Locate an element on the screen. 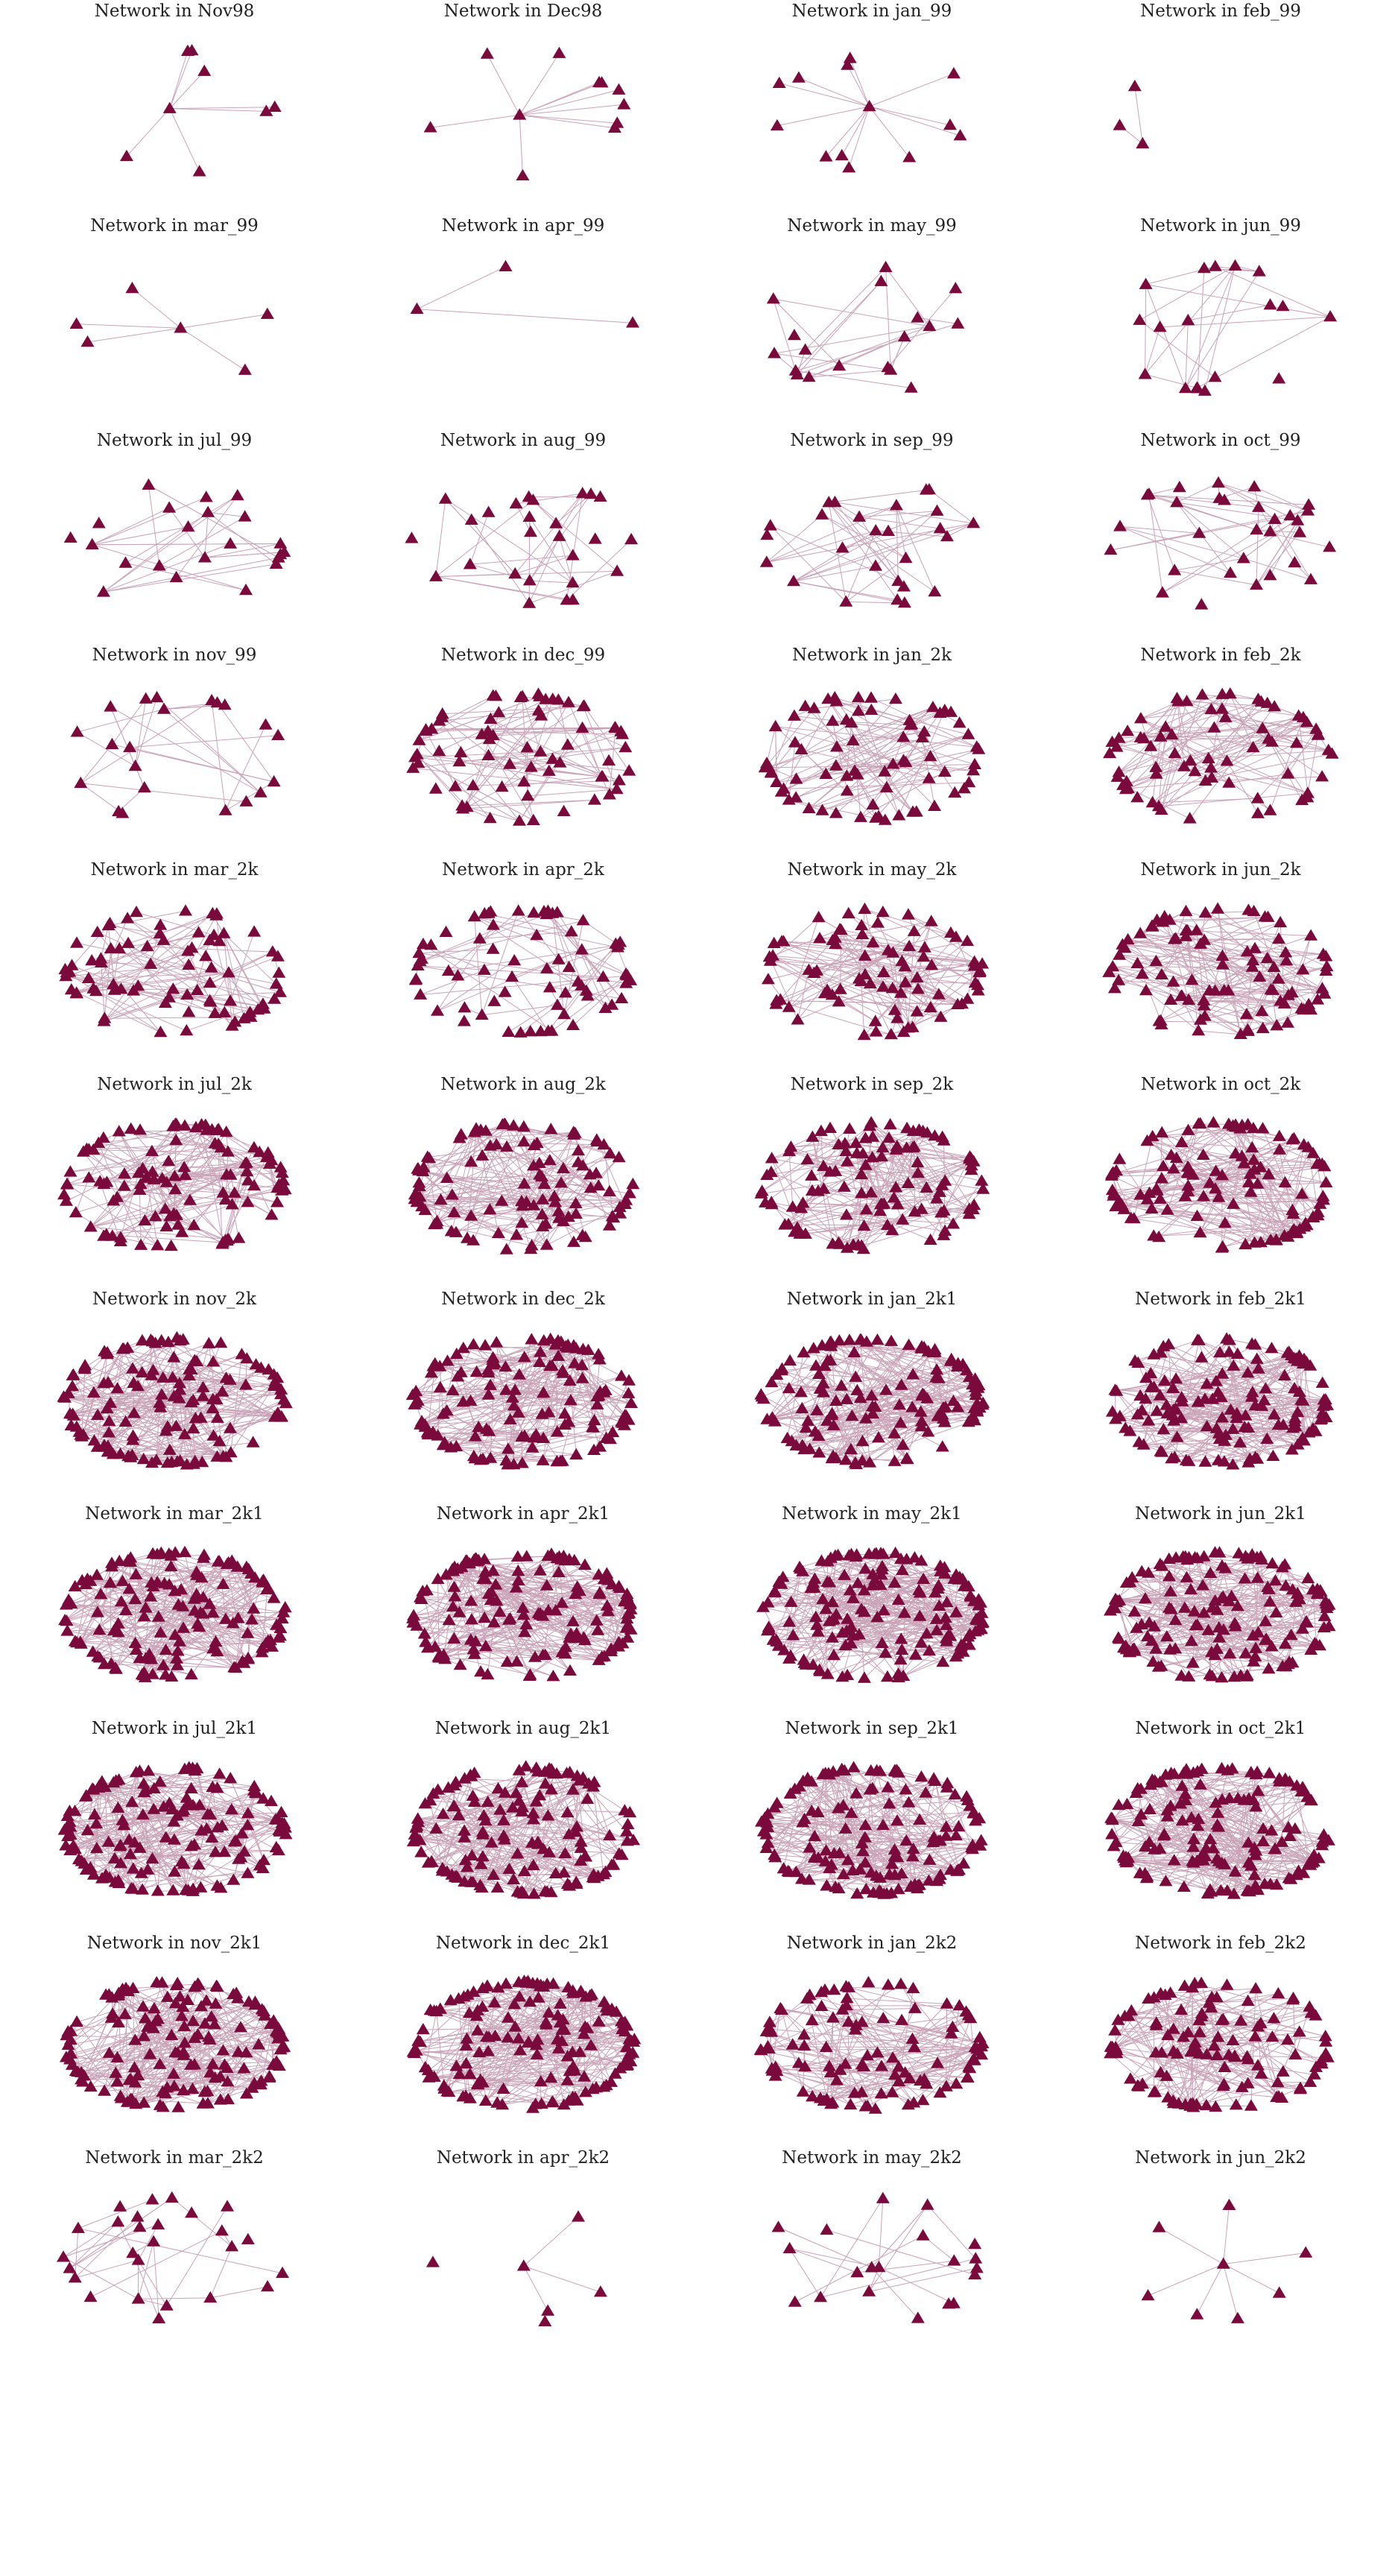  nodes is located at coordinates (527, 113).